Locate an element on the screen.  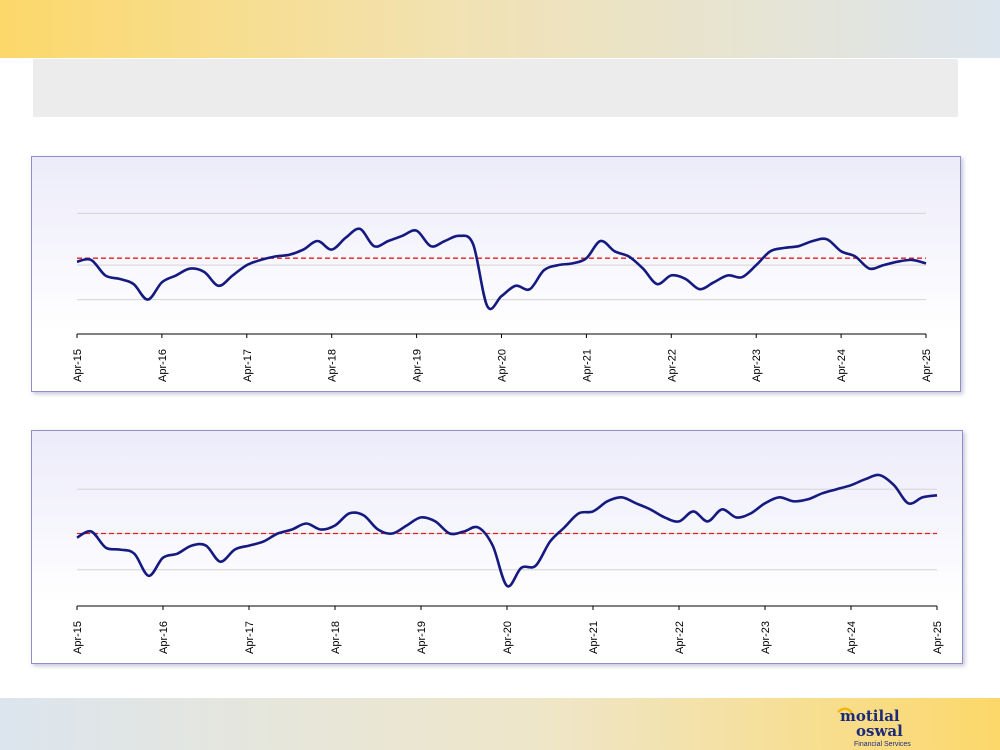
motilal-oswal-logo: motilal oswal Financial Services is located at coordinates (874, 727).